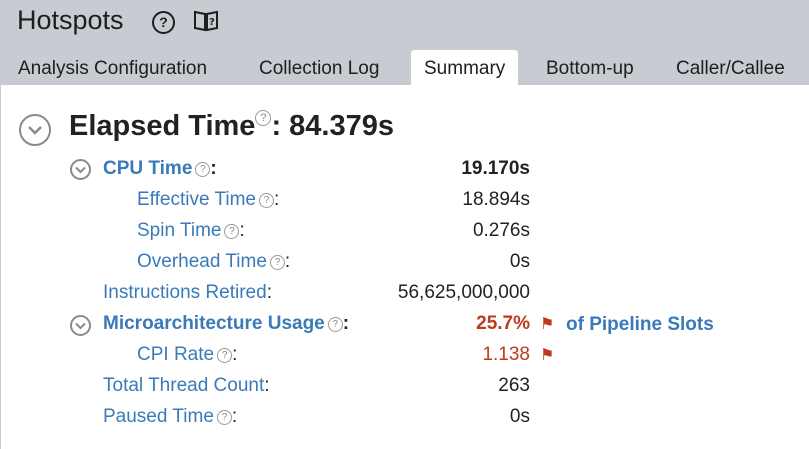 Image resolution: width=809 pixels, height=449 pixels. I want to click on cpi-rate-link: CPI Rate?:, so click(187, 354).